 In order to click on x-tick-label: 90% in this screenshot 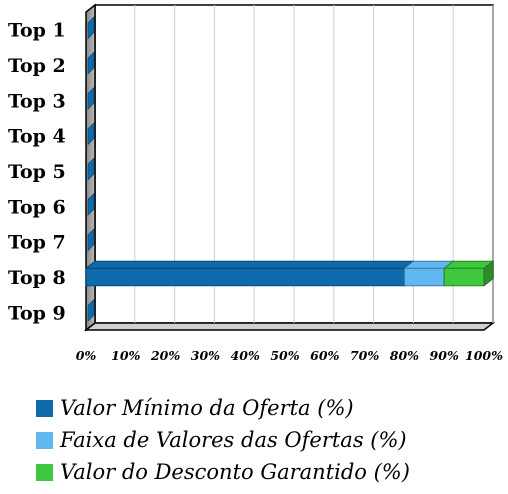, I will do `click(444, 355)`.